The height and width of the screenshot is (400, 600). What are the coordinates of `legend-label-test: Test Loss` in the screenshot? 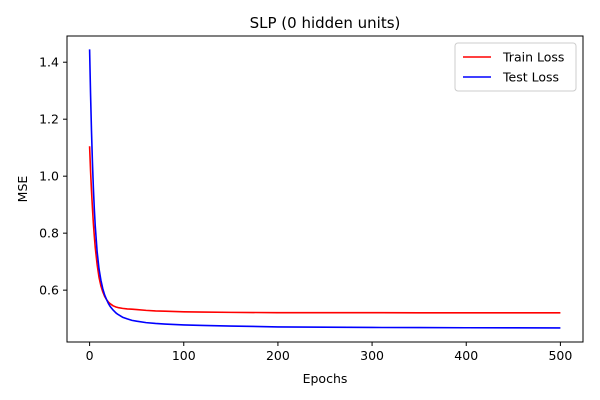 It's located at (530, 77).